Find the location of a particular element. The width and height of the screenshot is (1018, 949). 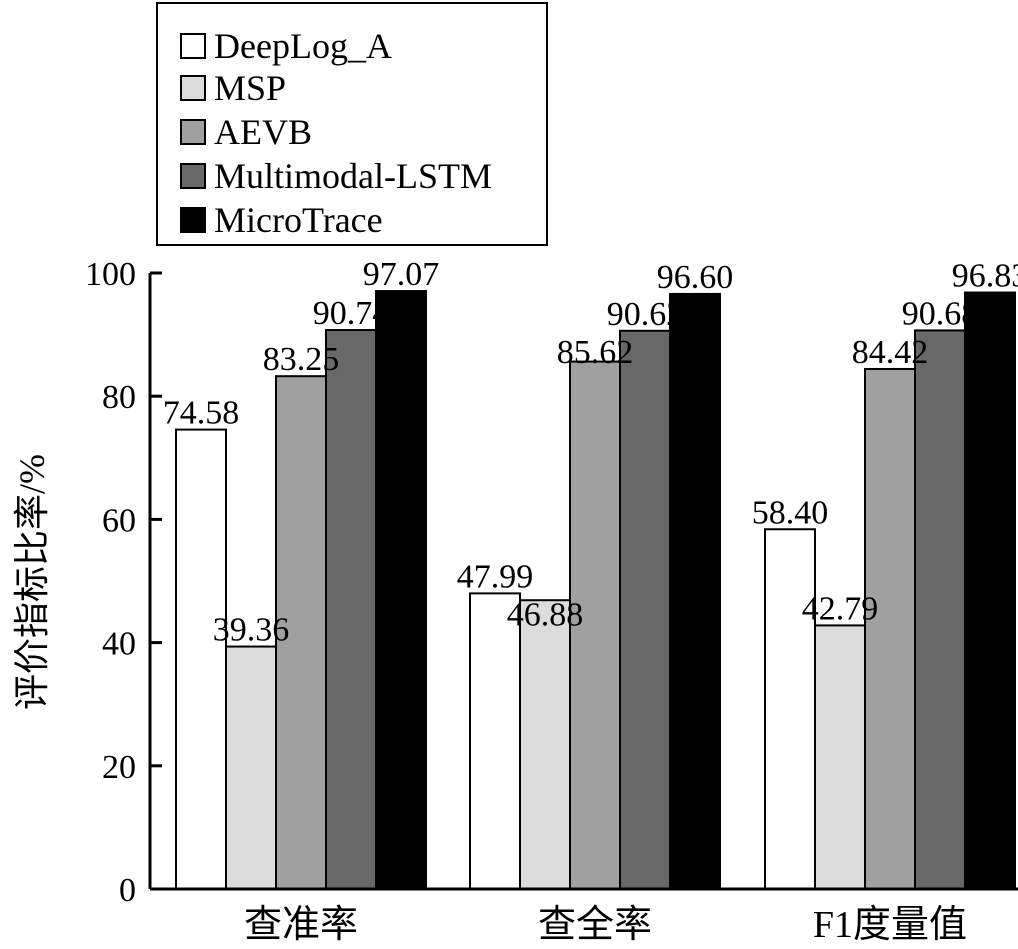

legend-swatch-msp is located at coordinates (193, 88).